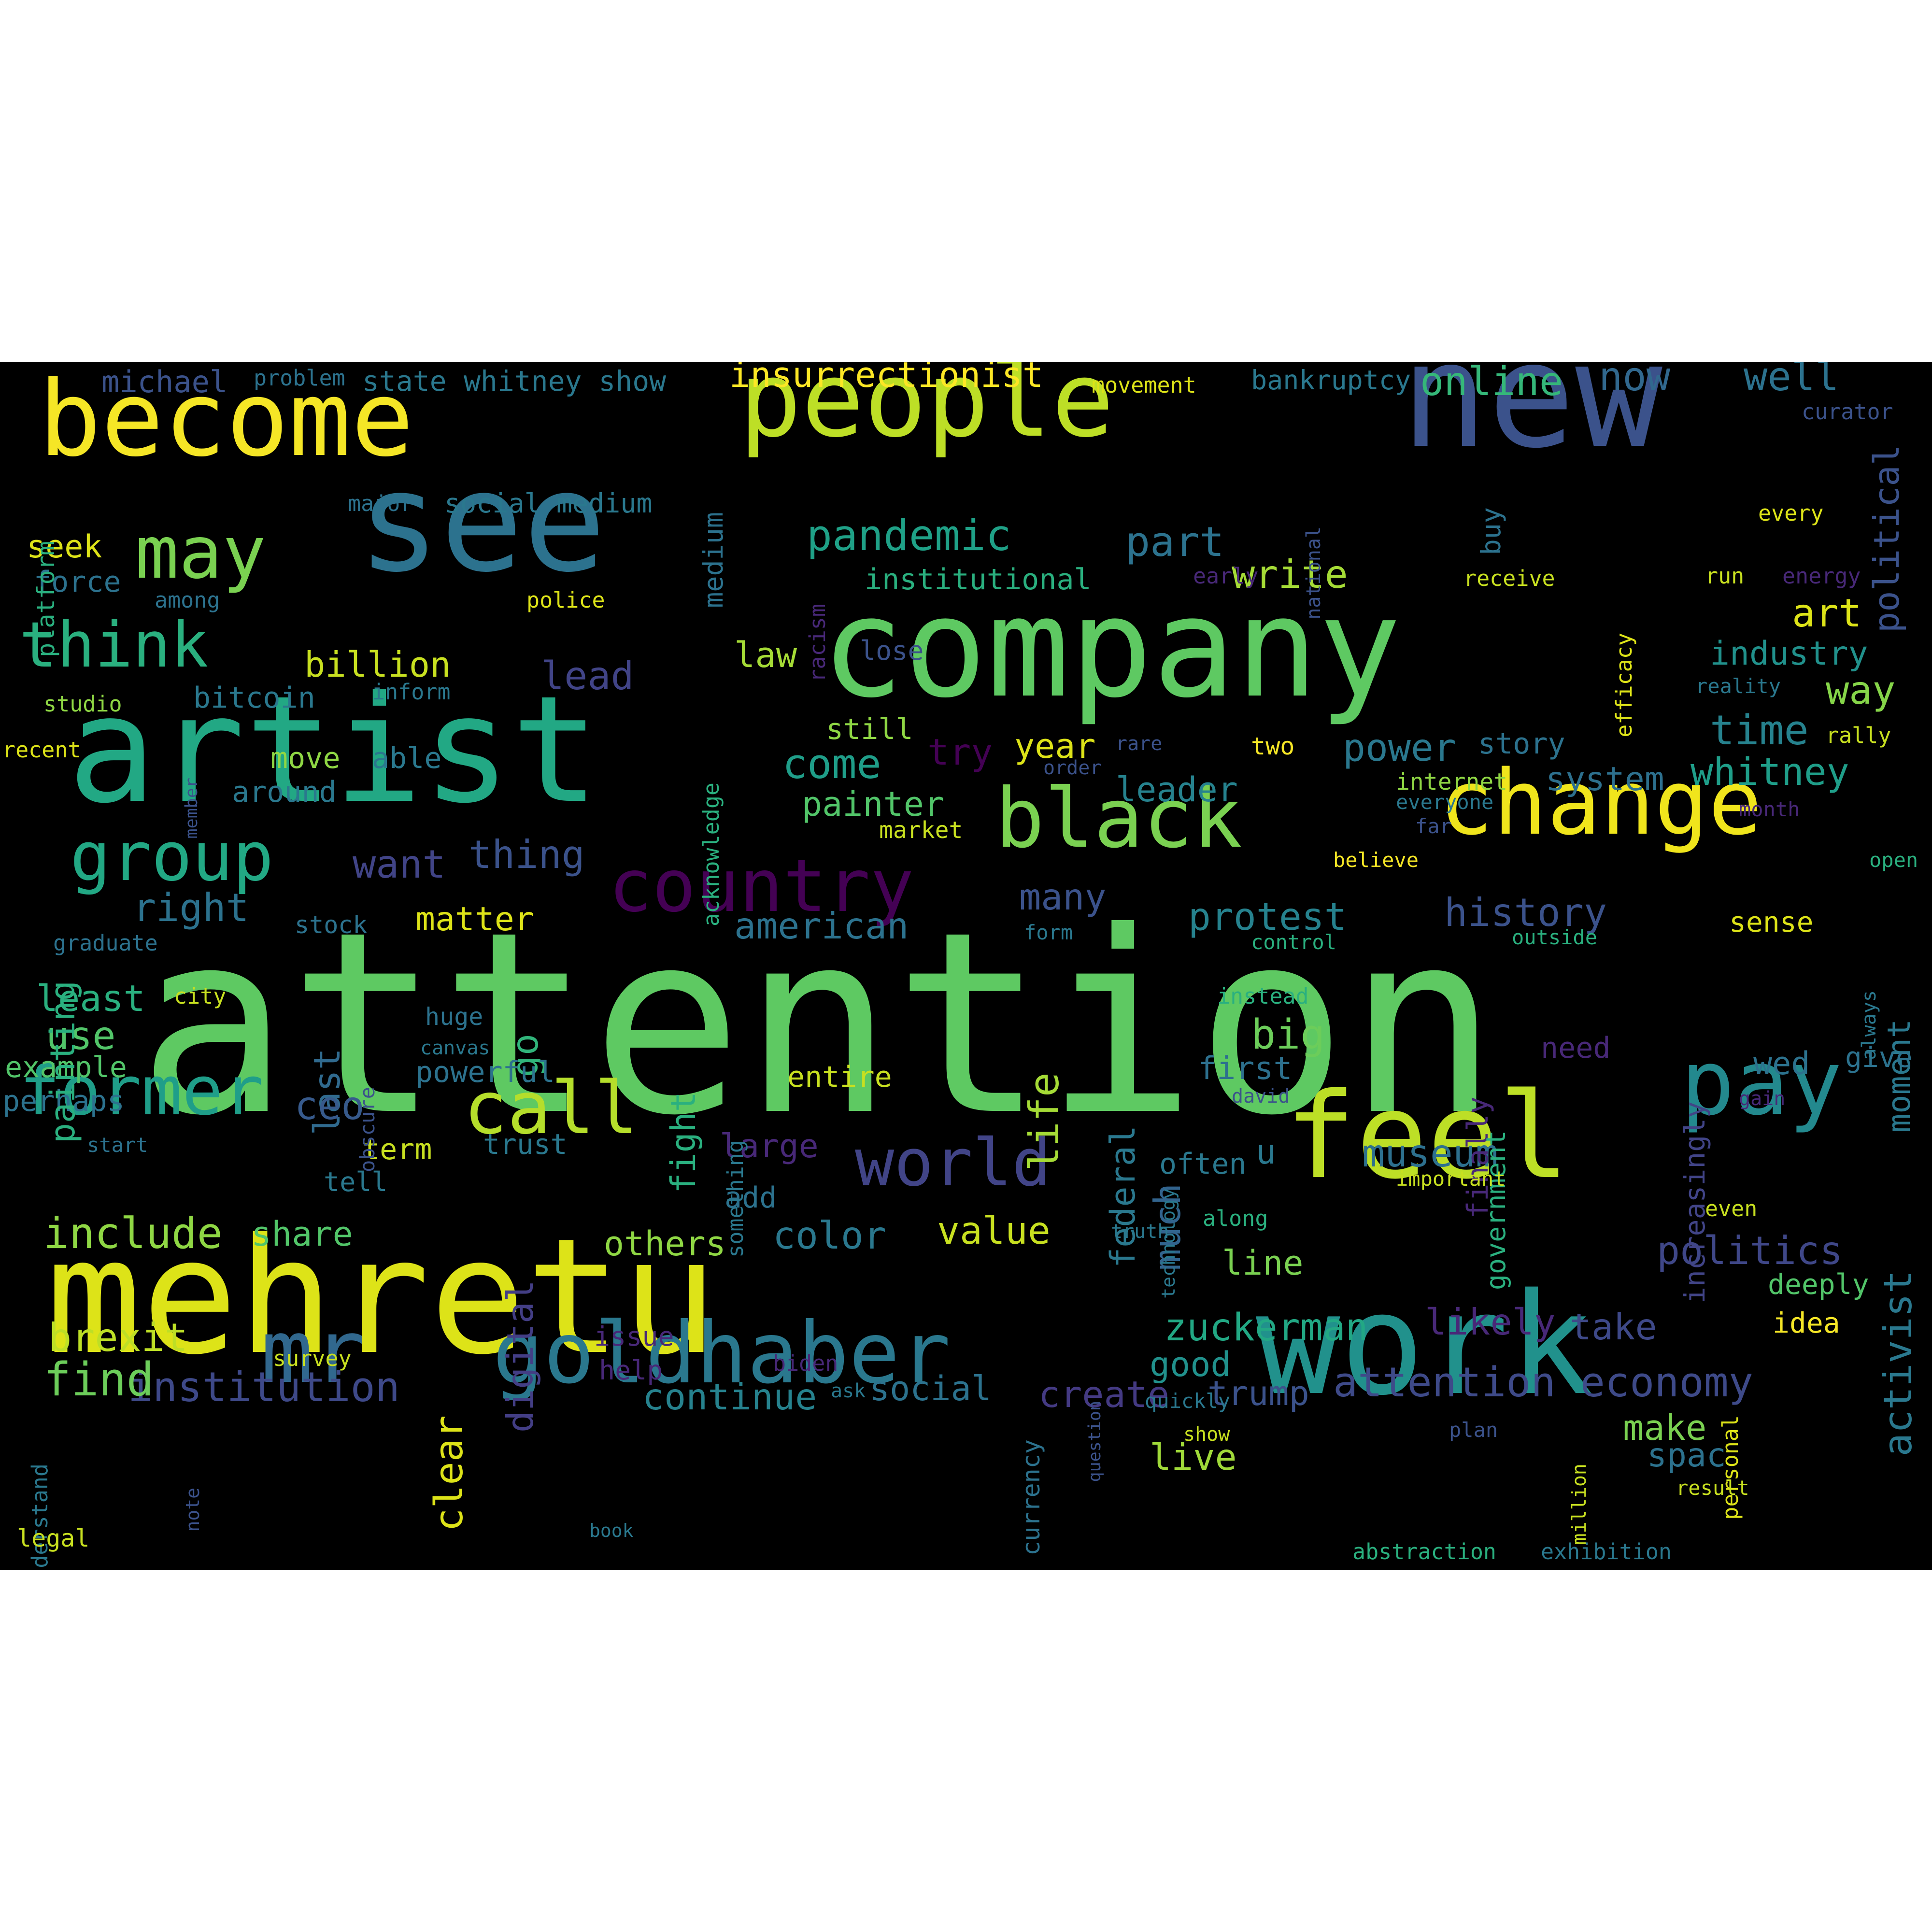  Describe the element at coordinates (66, 1067) in the screenshot. I see `cloud-word-example: example` at that location.